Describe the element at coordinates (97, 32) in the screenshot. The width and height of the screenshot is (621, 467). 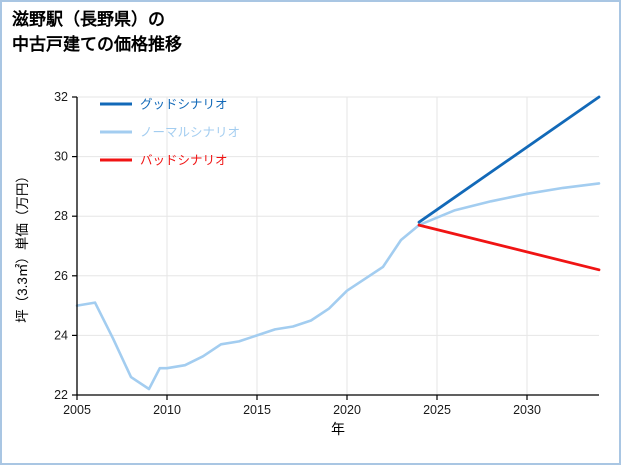
I see `page-title: 滋野駅（長野県）の 中古戸建ての価格推移` at that location.